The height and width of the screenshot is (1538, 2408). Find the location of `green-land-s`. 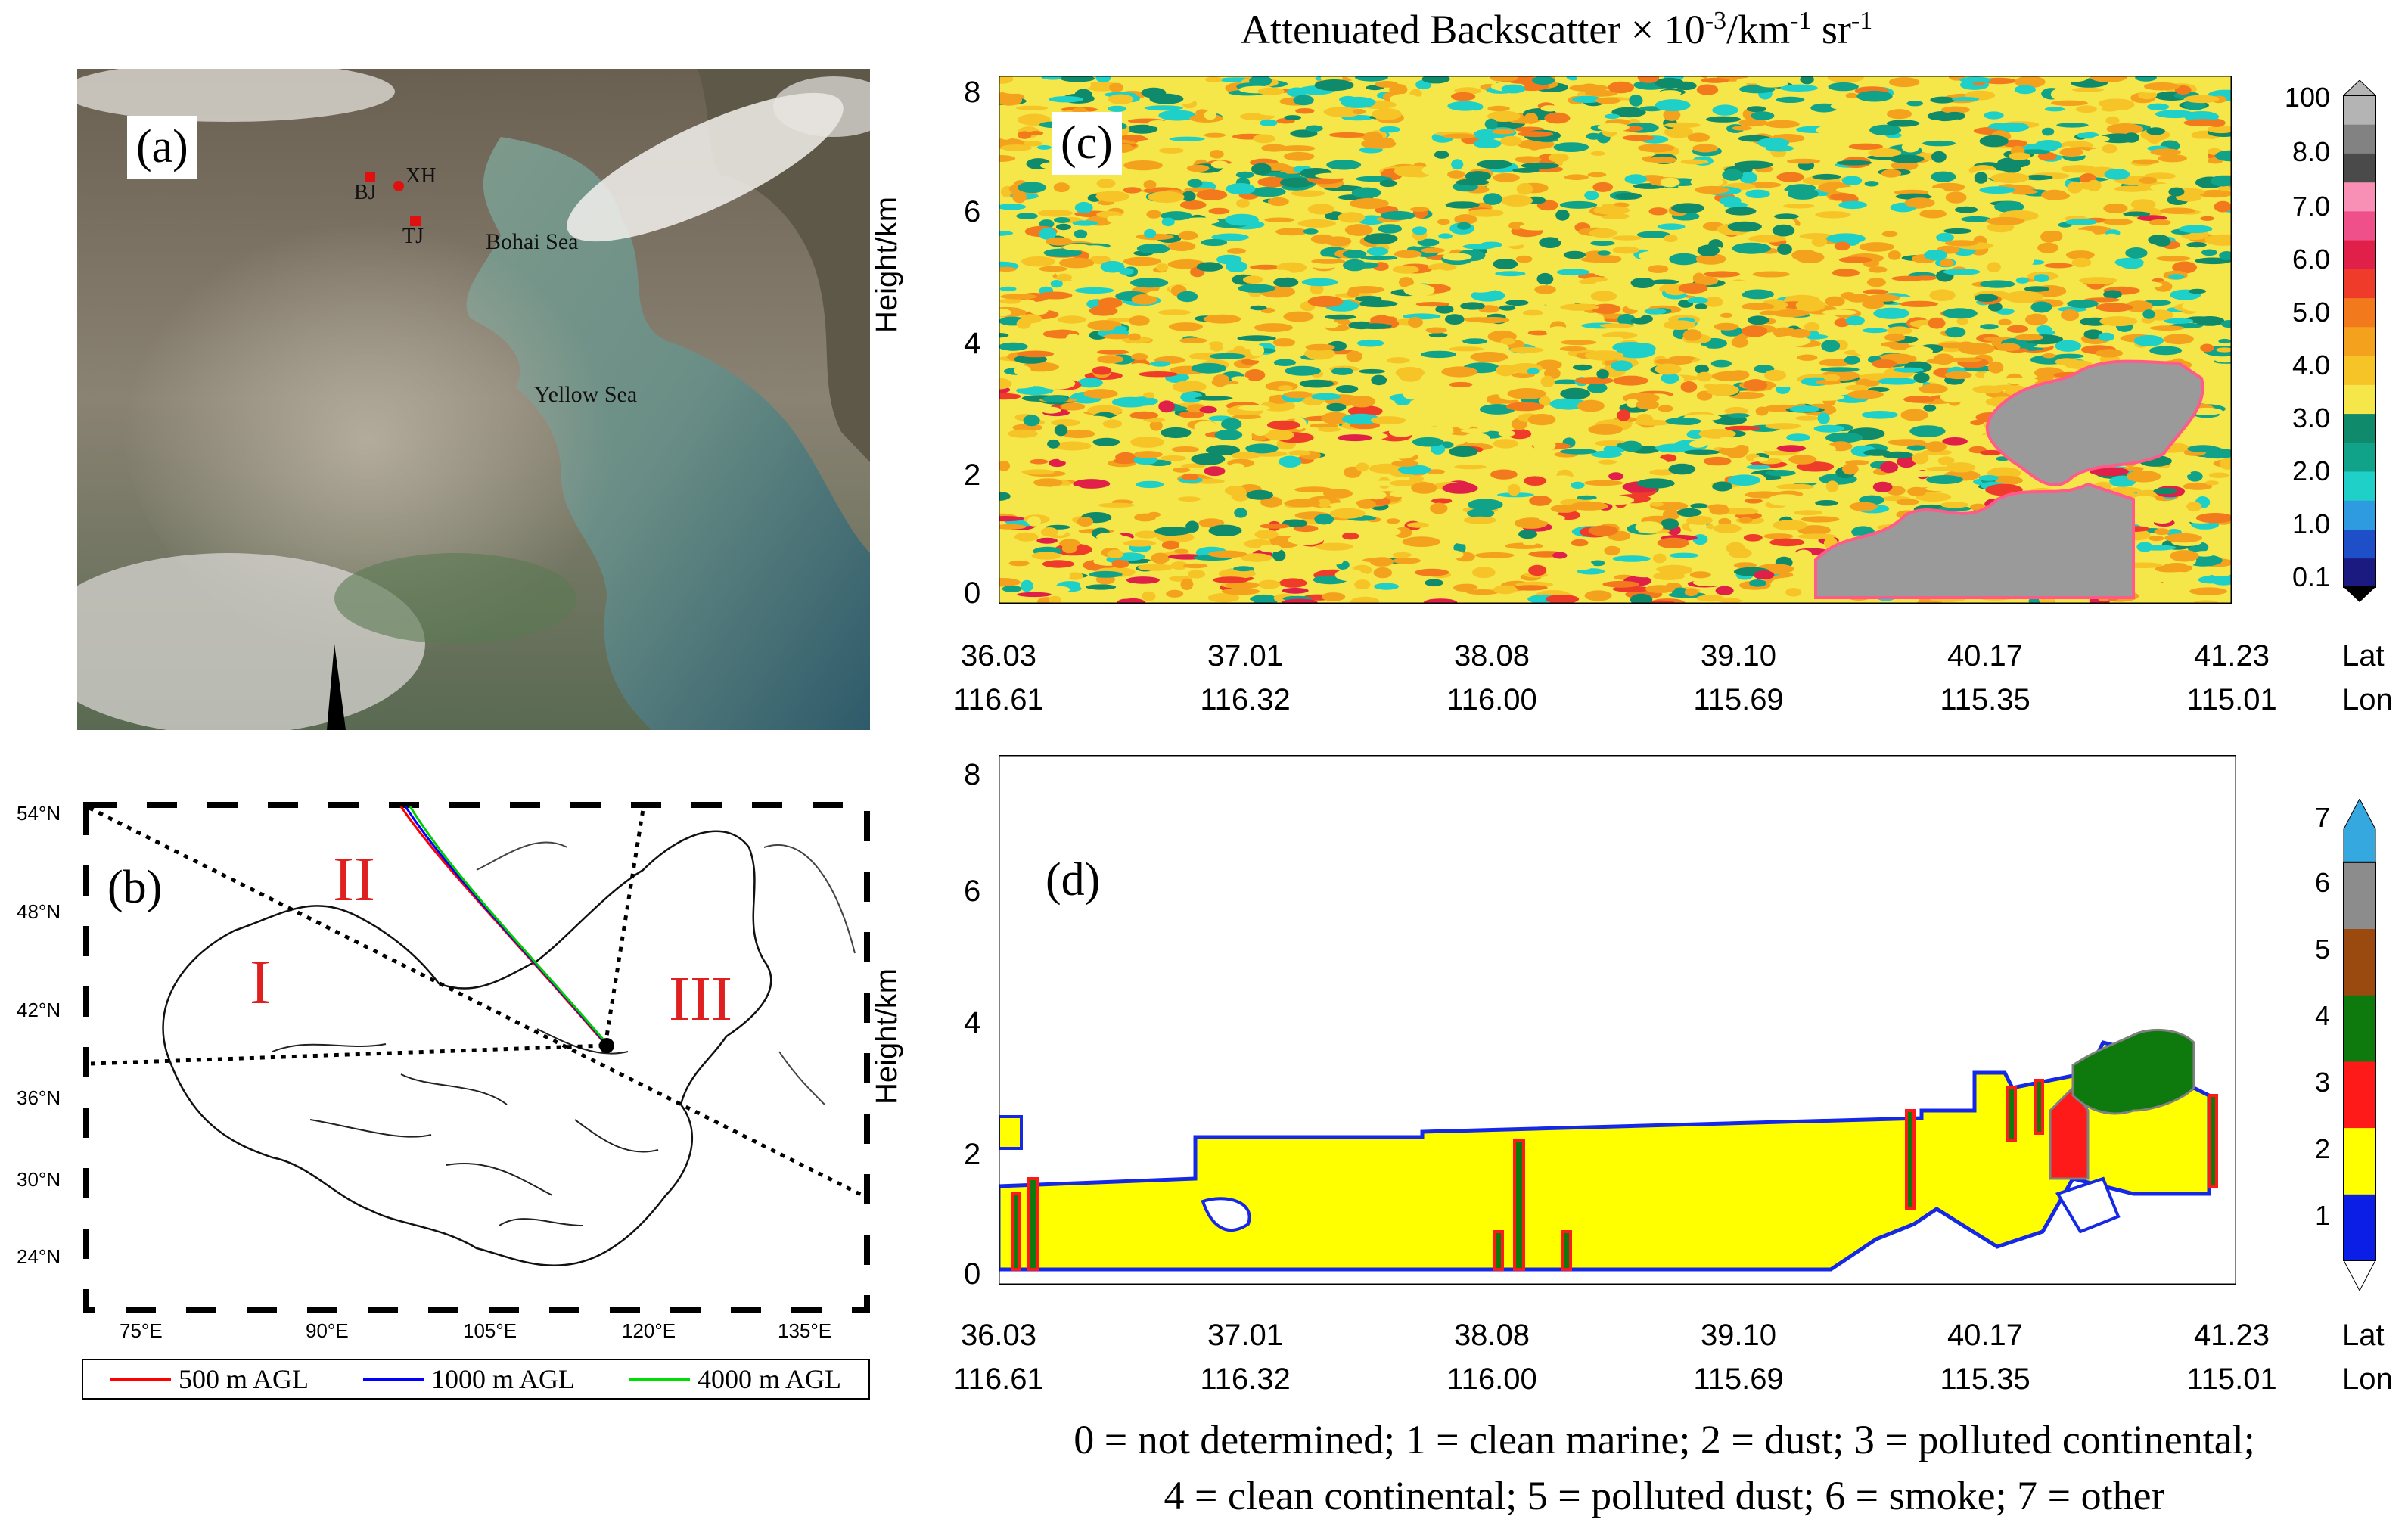

green-land-s is located at coordinates (455, 598).